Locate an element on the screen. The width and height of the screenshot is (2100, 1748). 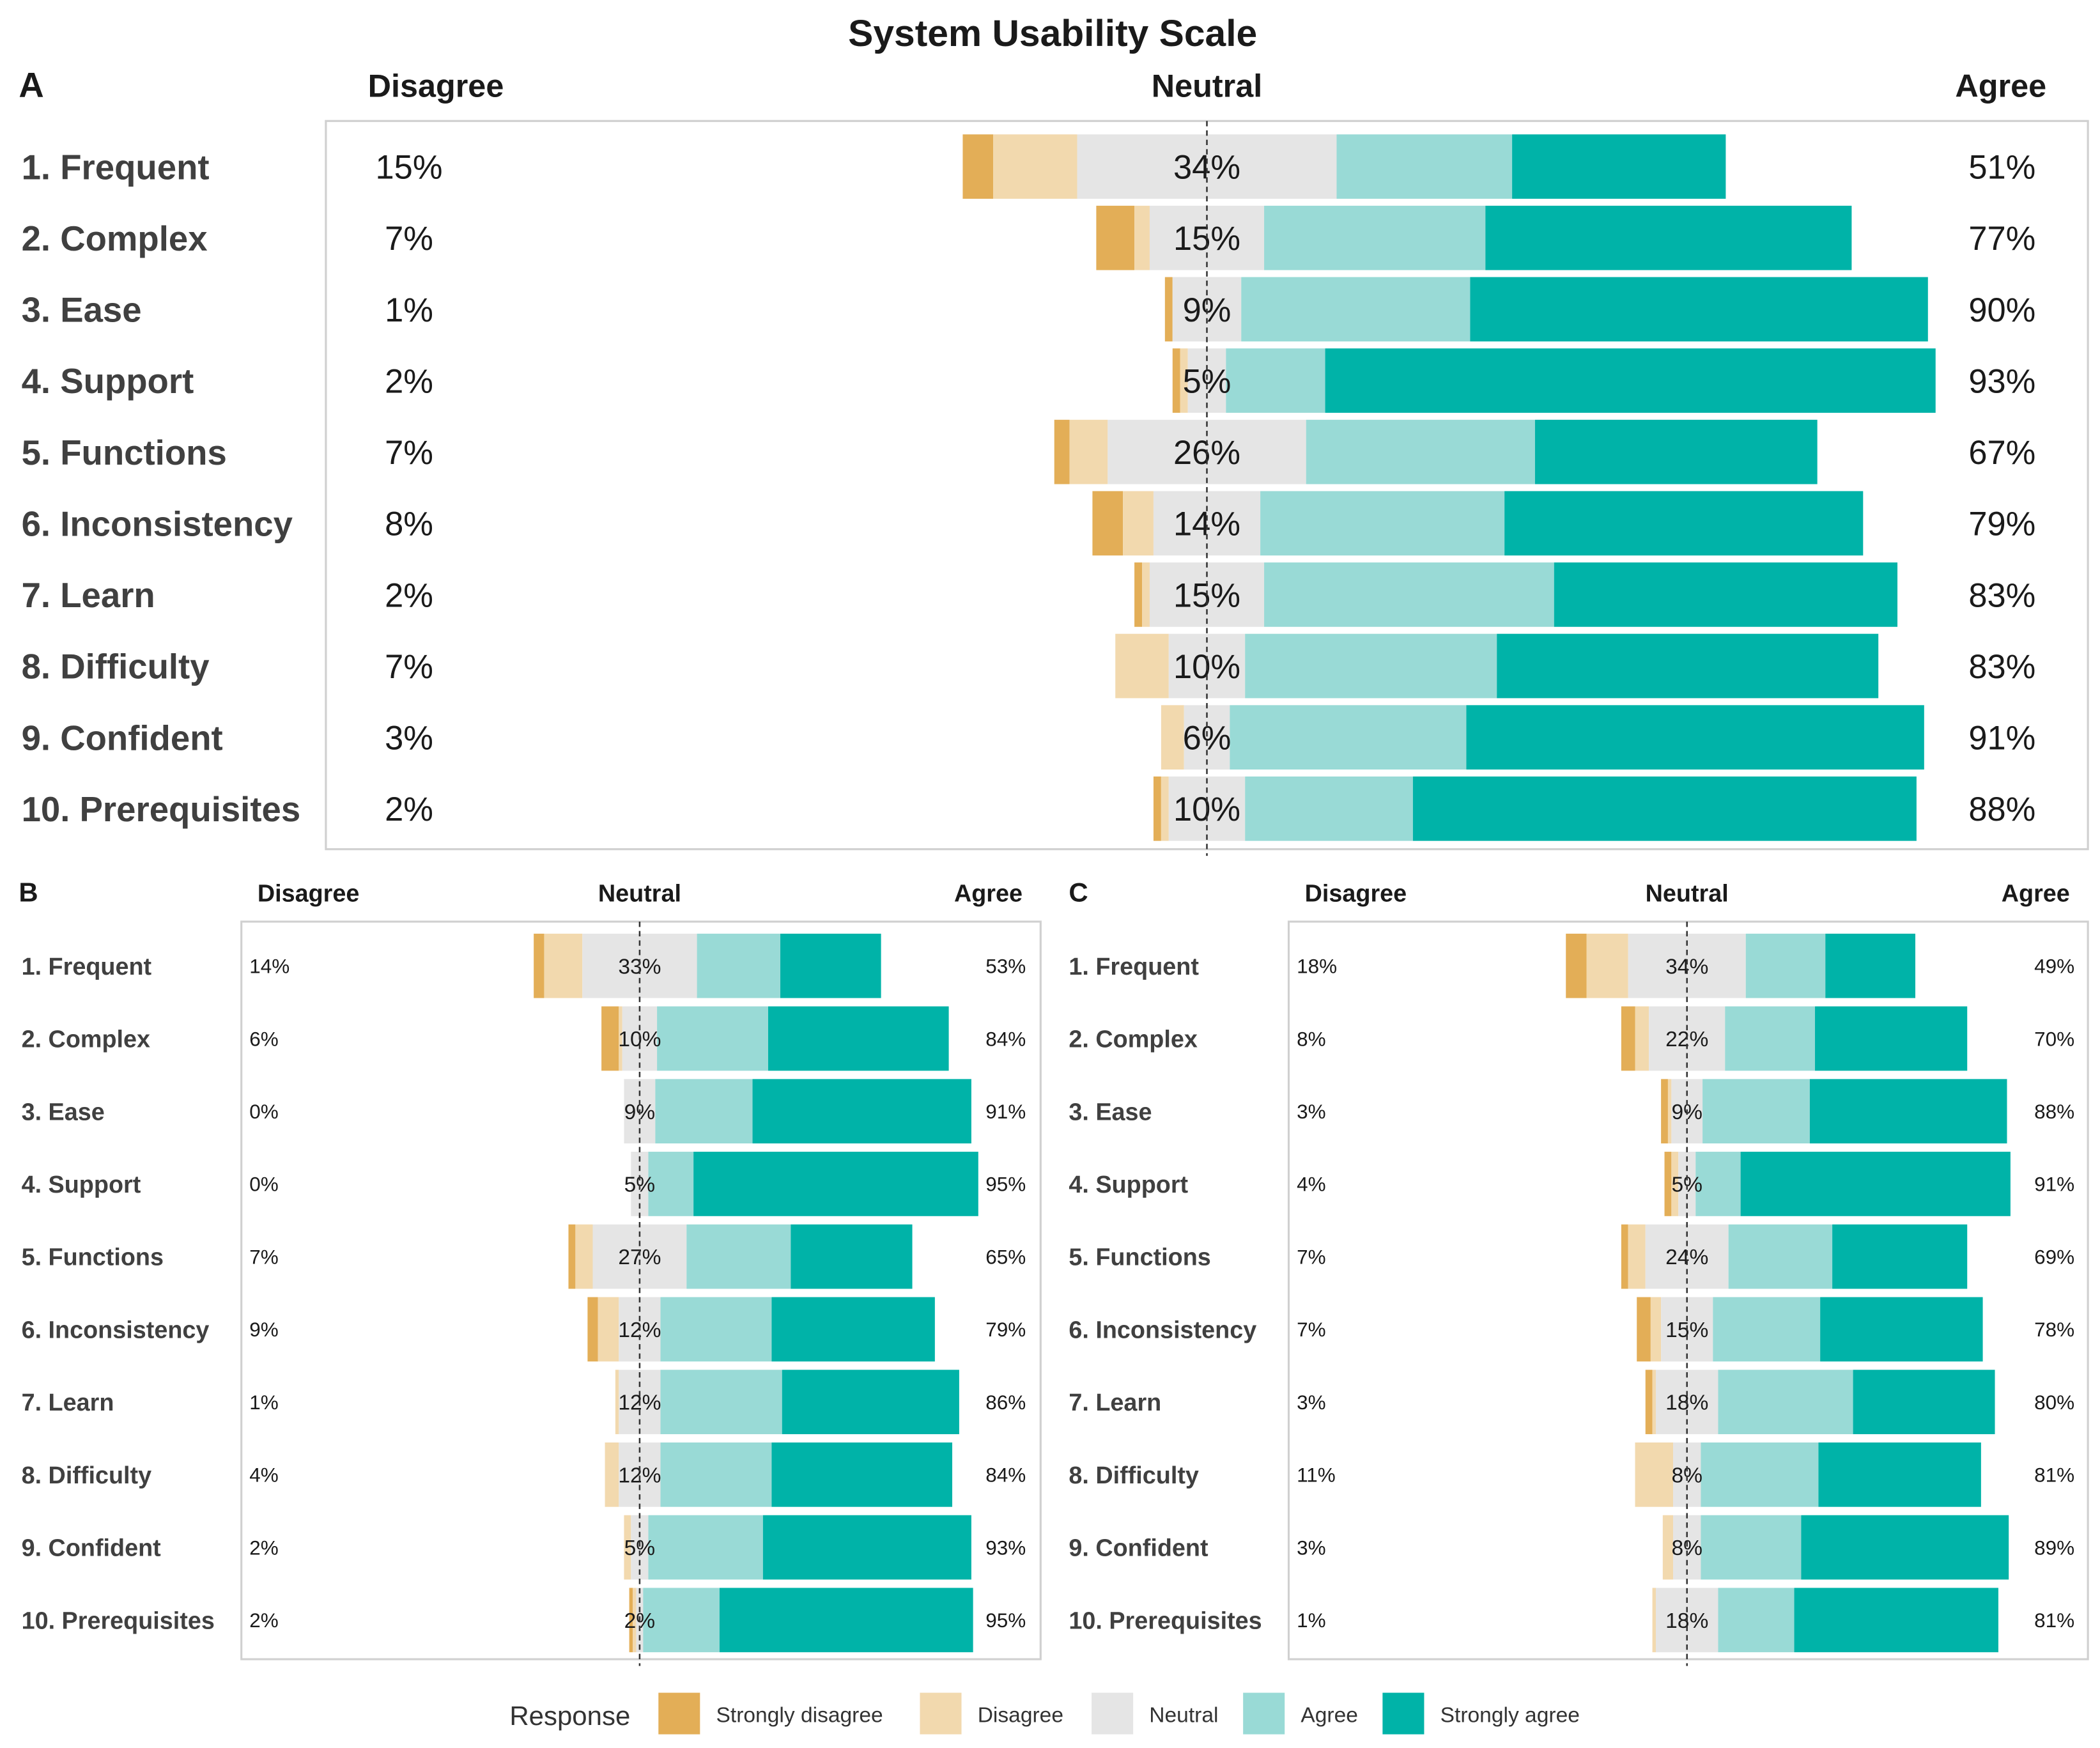
agree-percent: 53% is located at coordinates (1006, 966).